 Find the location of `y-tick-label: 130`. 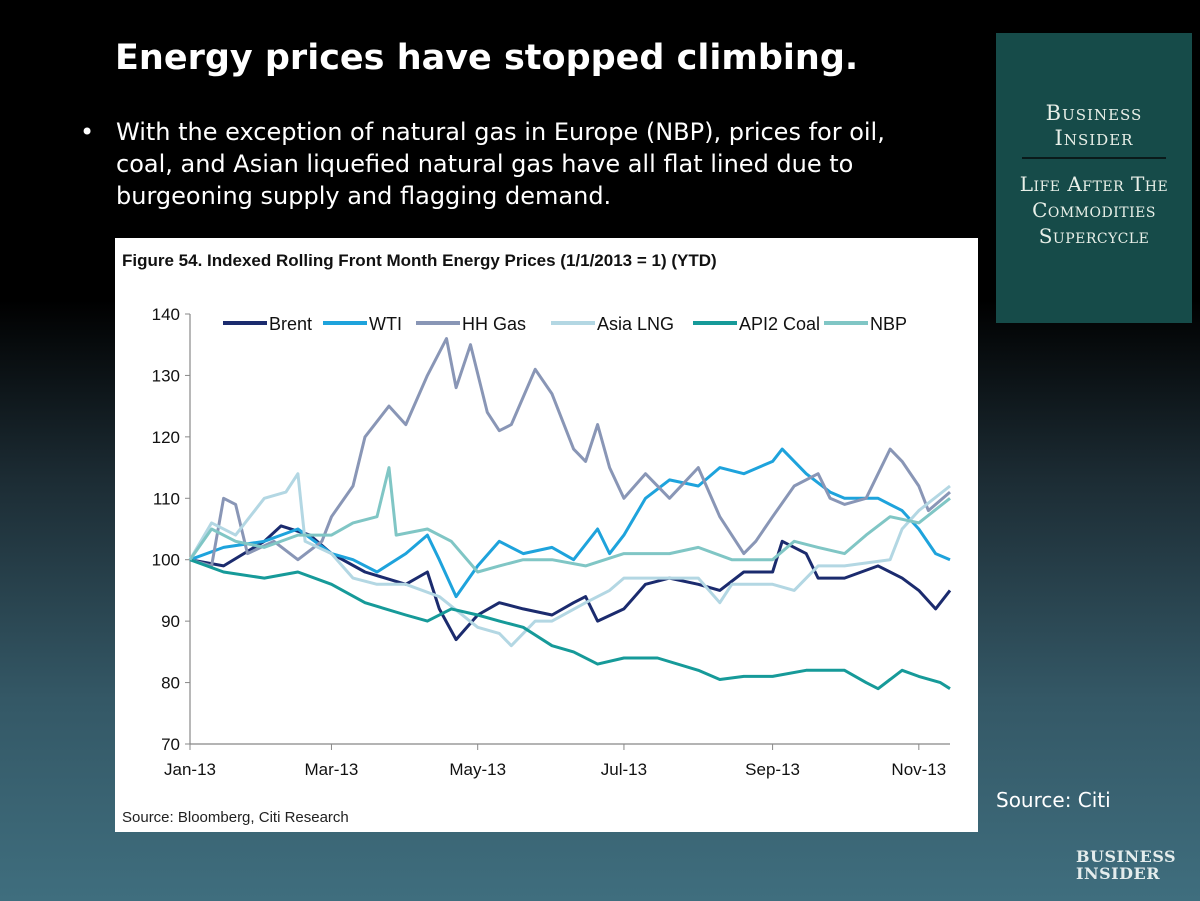

y-tick-label: 130 is located at coordinates (166, 375).